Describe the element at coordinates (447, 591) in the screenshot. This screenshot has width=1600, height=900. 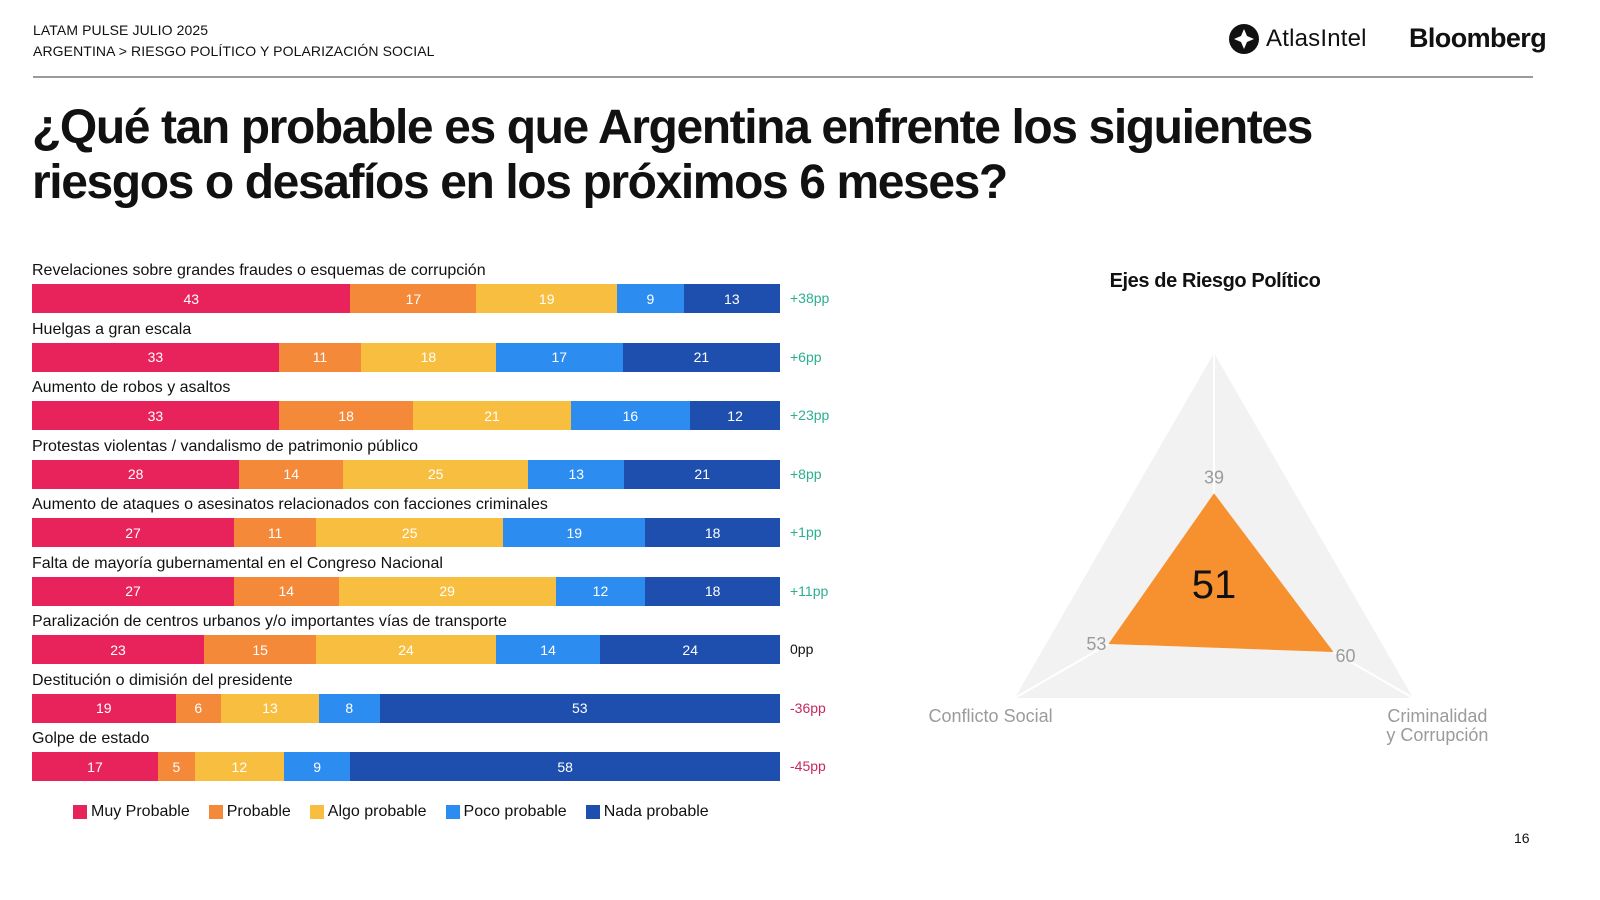
I see `bar-segment: 29` at that location.